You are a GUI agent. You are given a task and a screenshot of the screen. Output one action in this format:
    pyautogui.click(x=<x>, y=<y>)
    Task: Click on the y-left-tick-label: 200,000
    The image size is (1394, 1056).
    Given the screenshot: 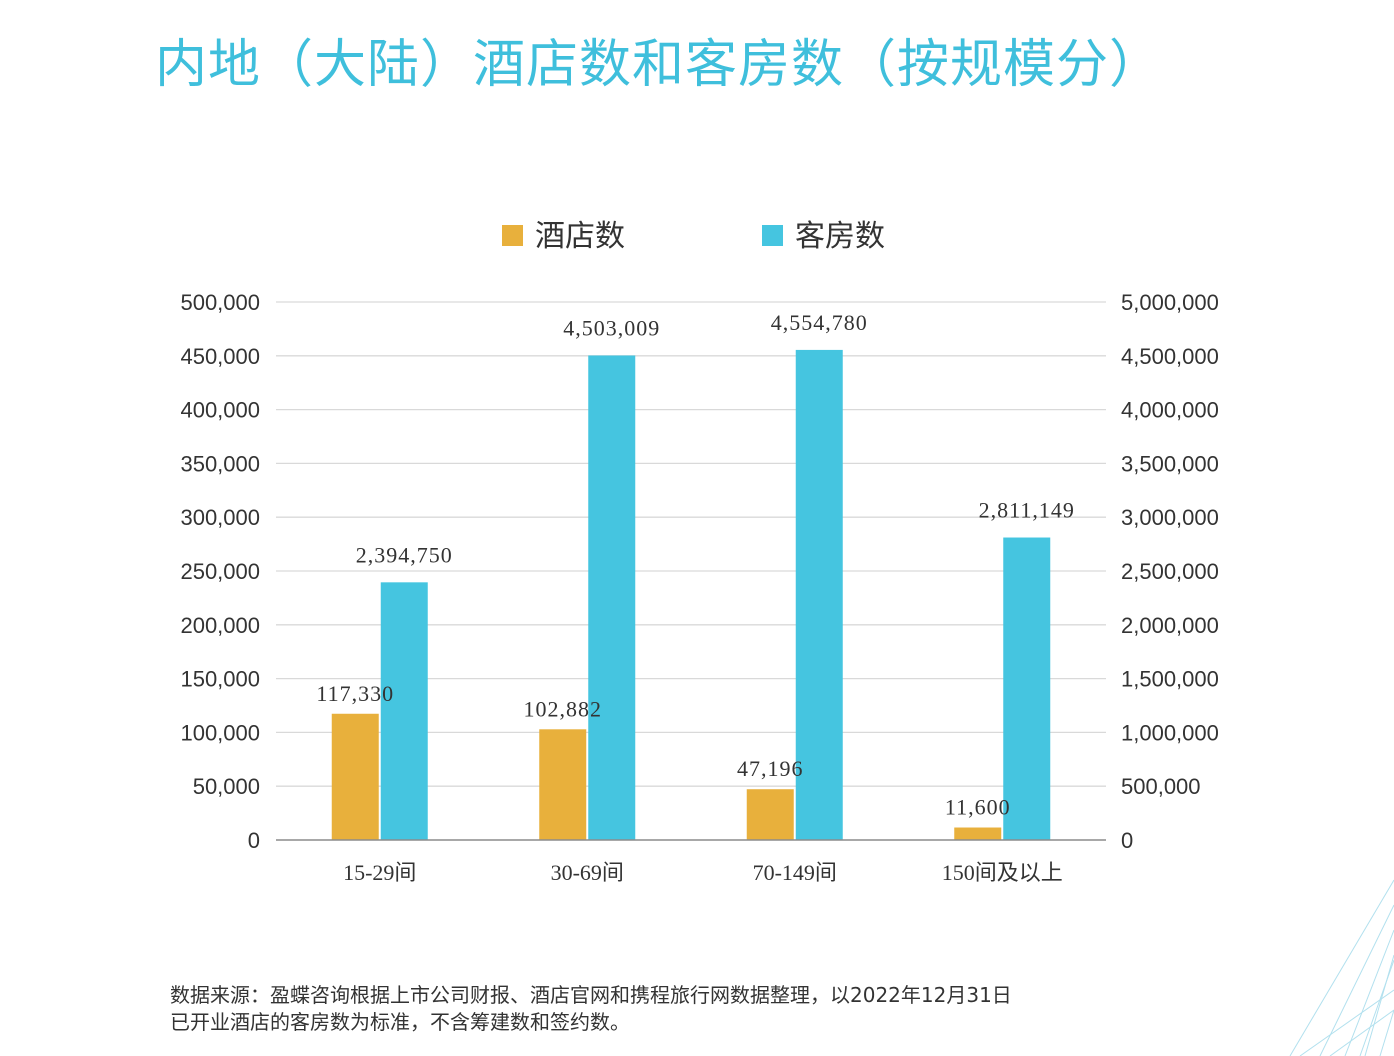 What is the action you would take?
    pyautogui.click(x=220, y=625)
    